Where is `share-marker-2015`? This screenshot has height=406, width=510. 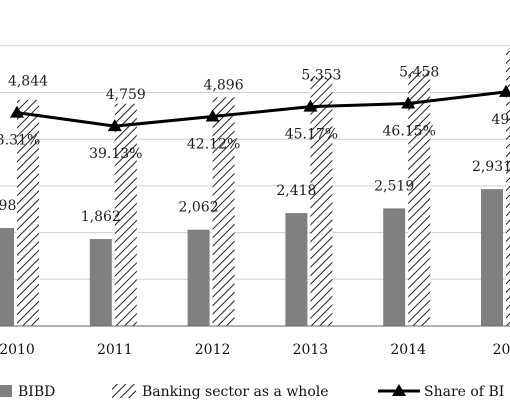 share-marker-2015 is located at coordinates (504, 90).